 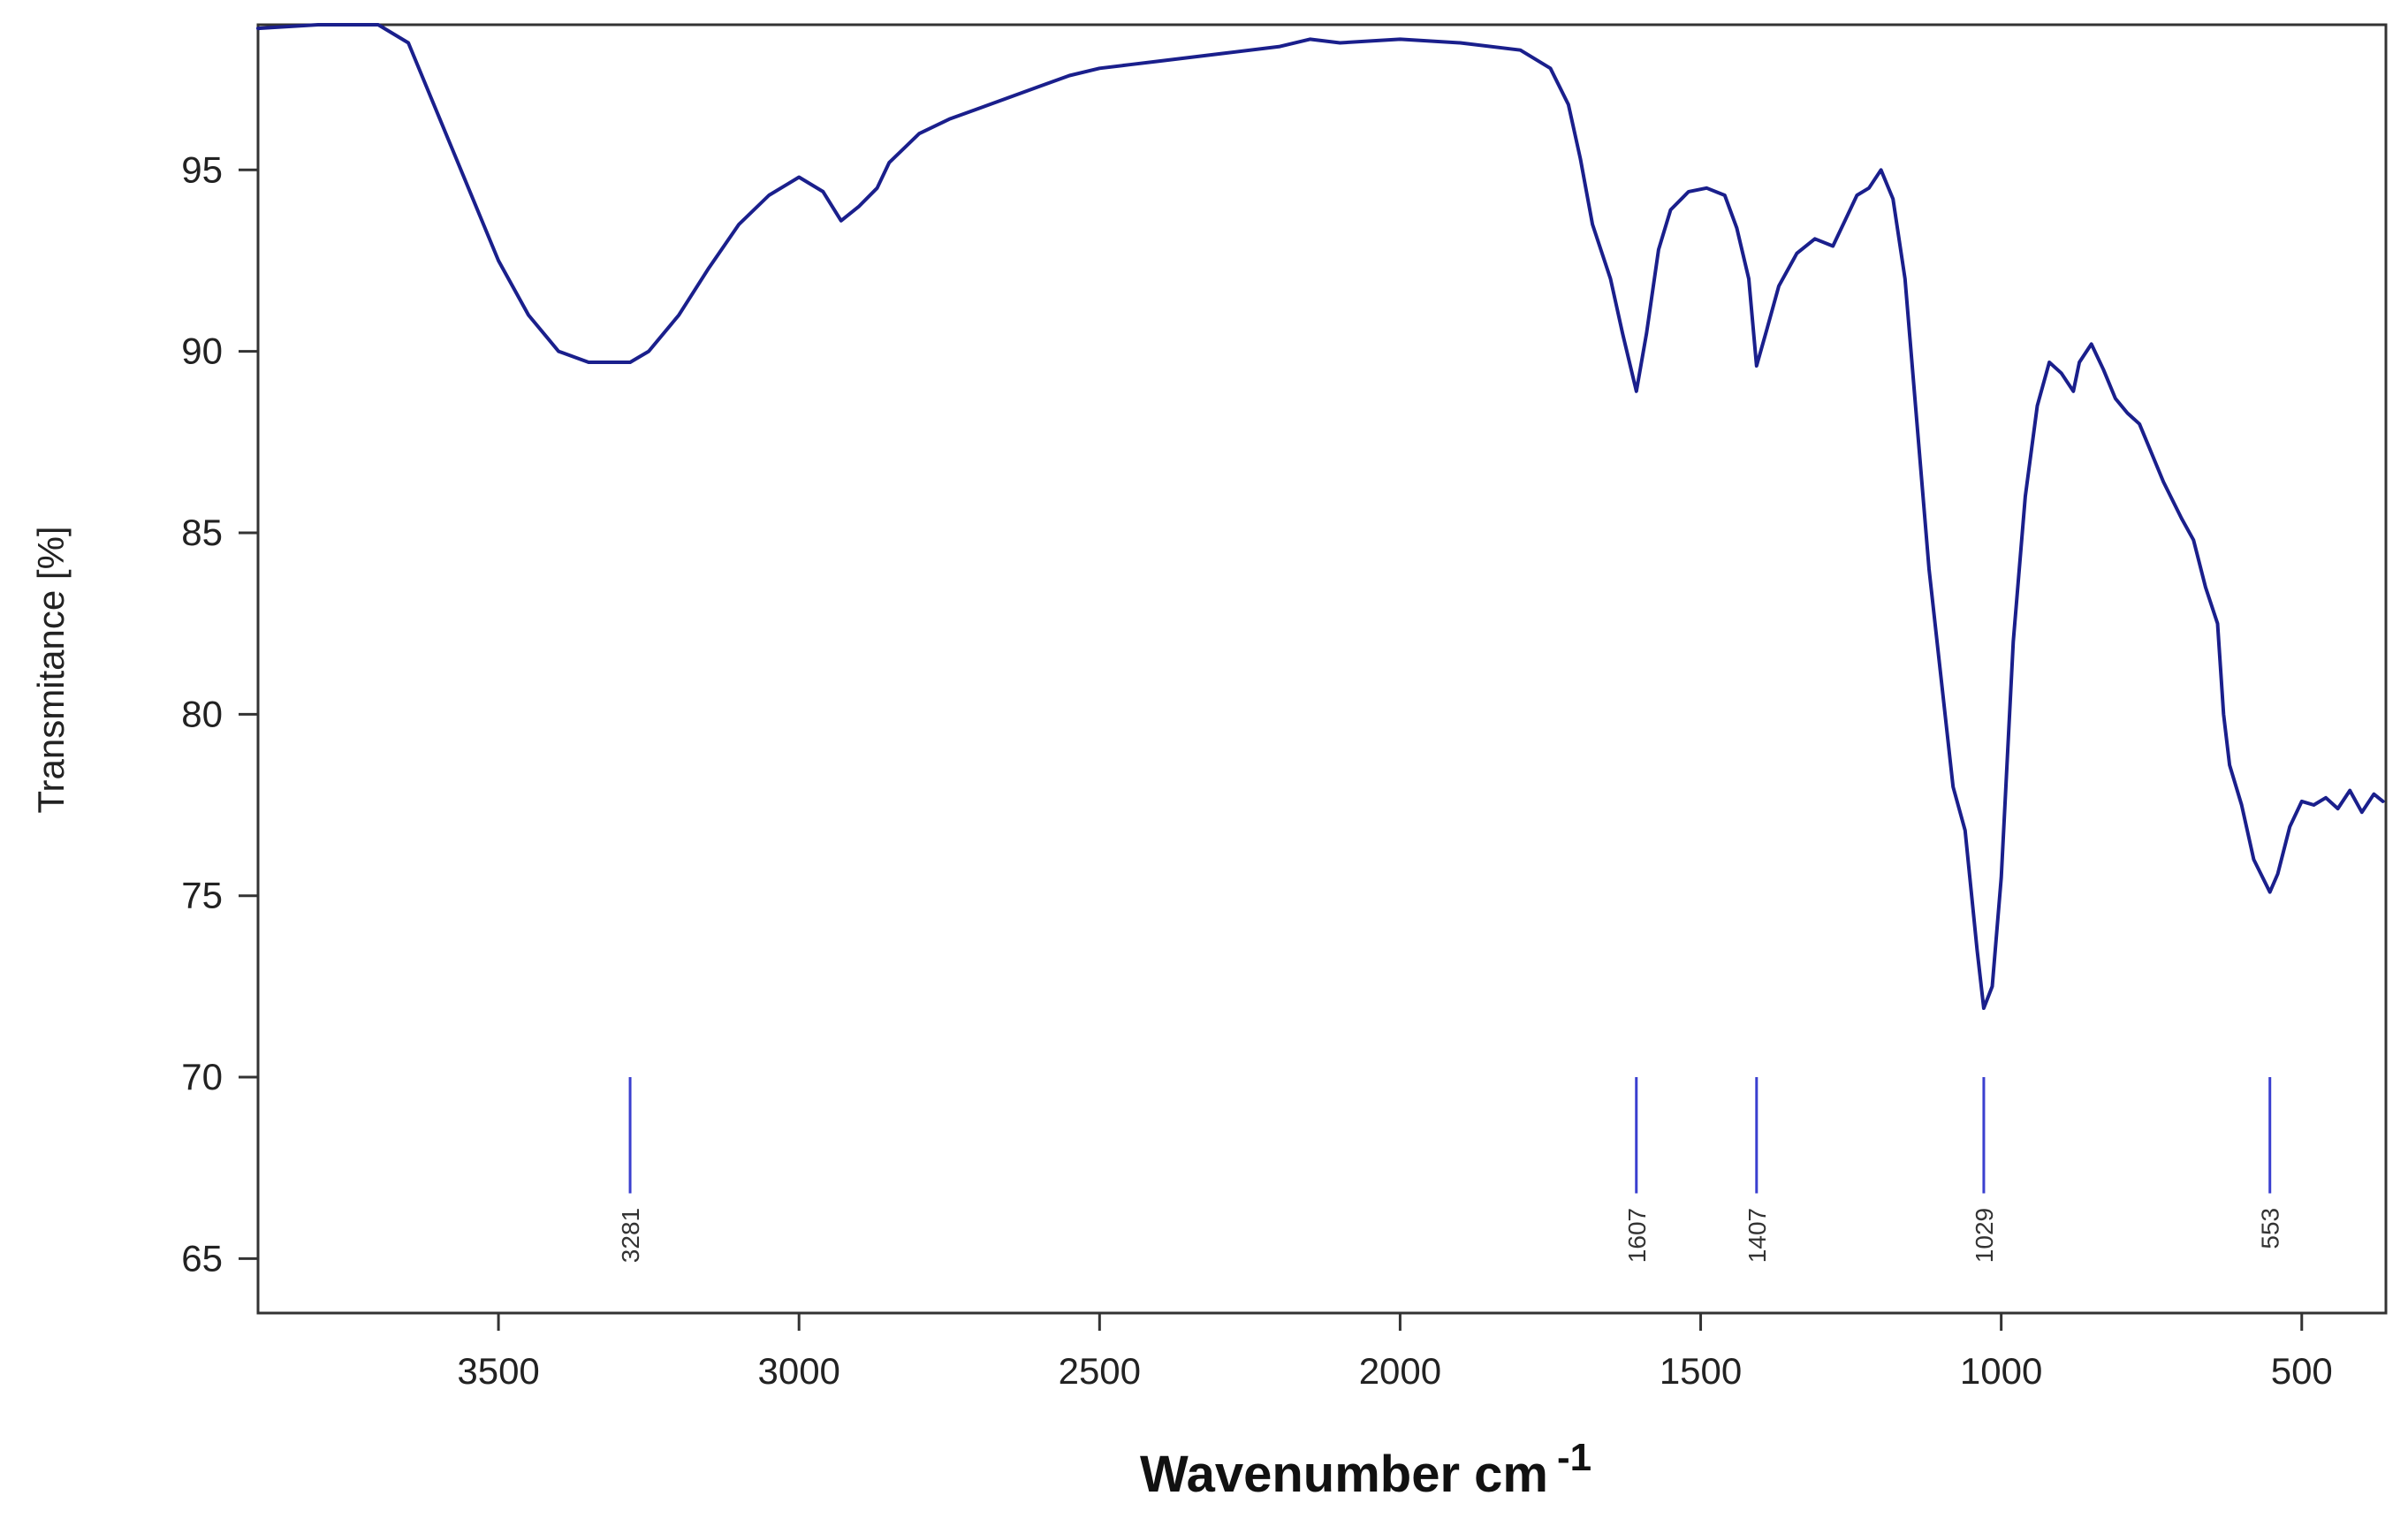 I want to click on x-axis-label-text: Wavenumber cm, so click(x=1344, y=1474).